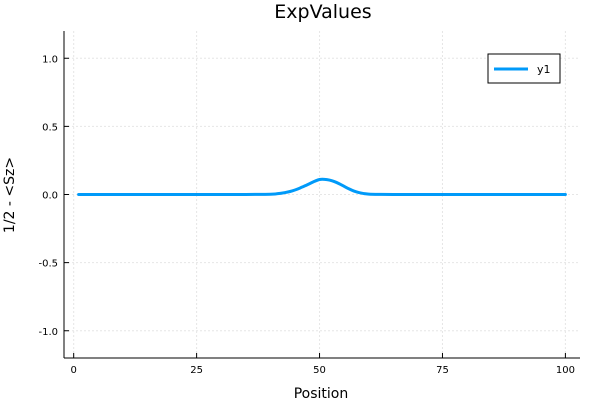 The height and width of the screenshot is (400, 600). I want to click on y-tick-label-3: -0.5, so click(48, 264).